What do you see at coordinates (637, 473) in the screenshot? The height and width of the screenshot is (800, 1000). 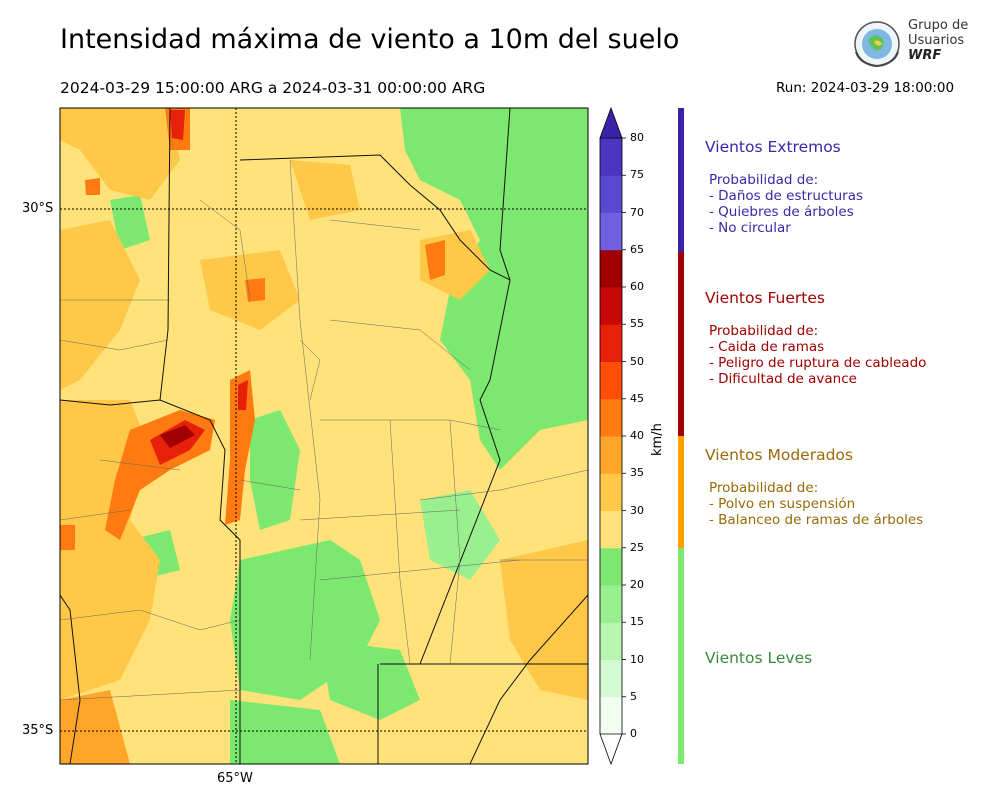 I see `colorbar-tick-label: 35` at bounding box center [637, 473].